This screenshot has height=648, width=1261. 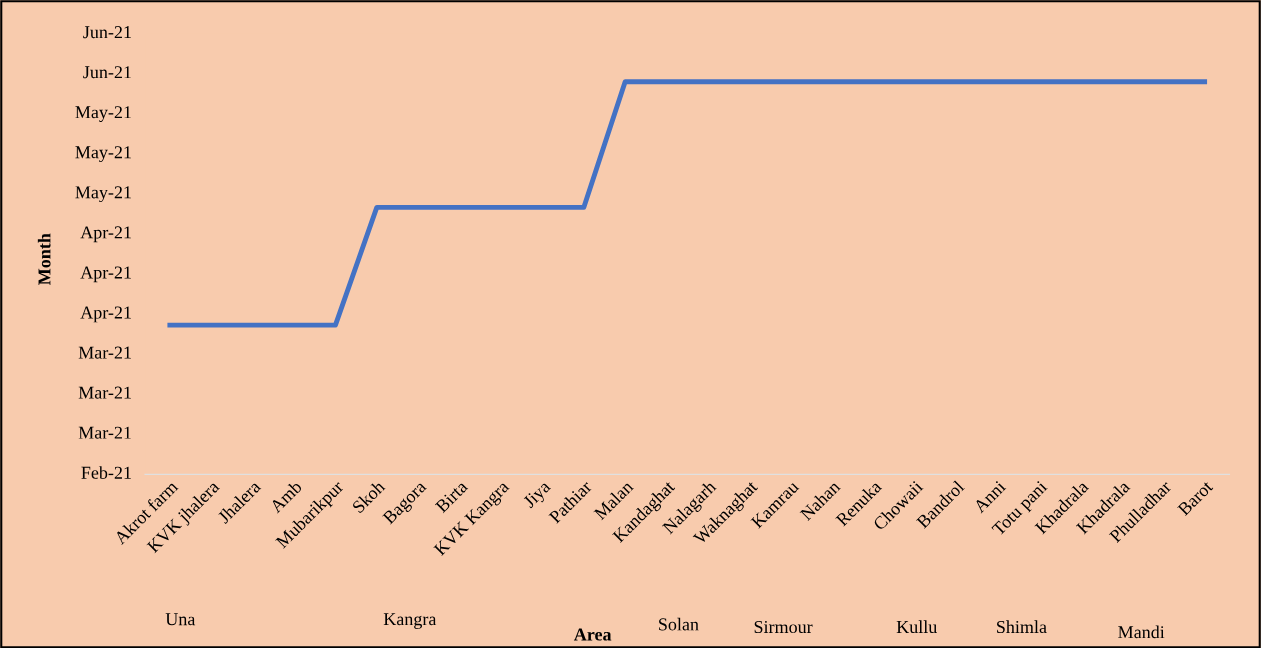 What do you see at coordinates (783, 627) in the screenshot?
I see `text: Sirmour` at bounding box center [783, 627].